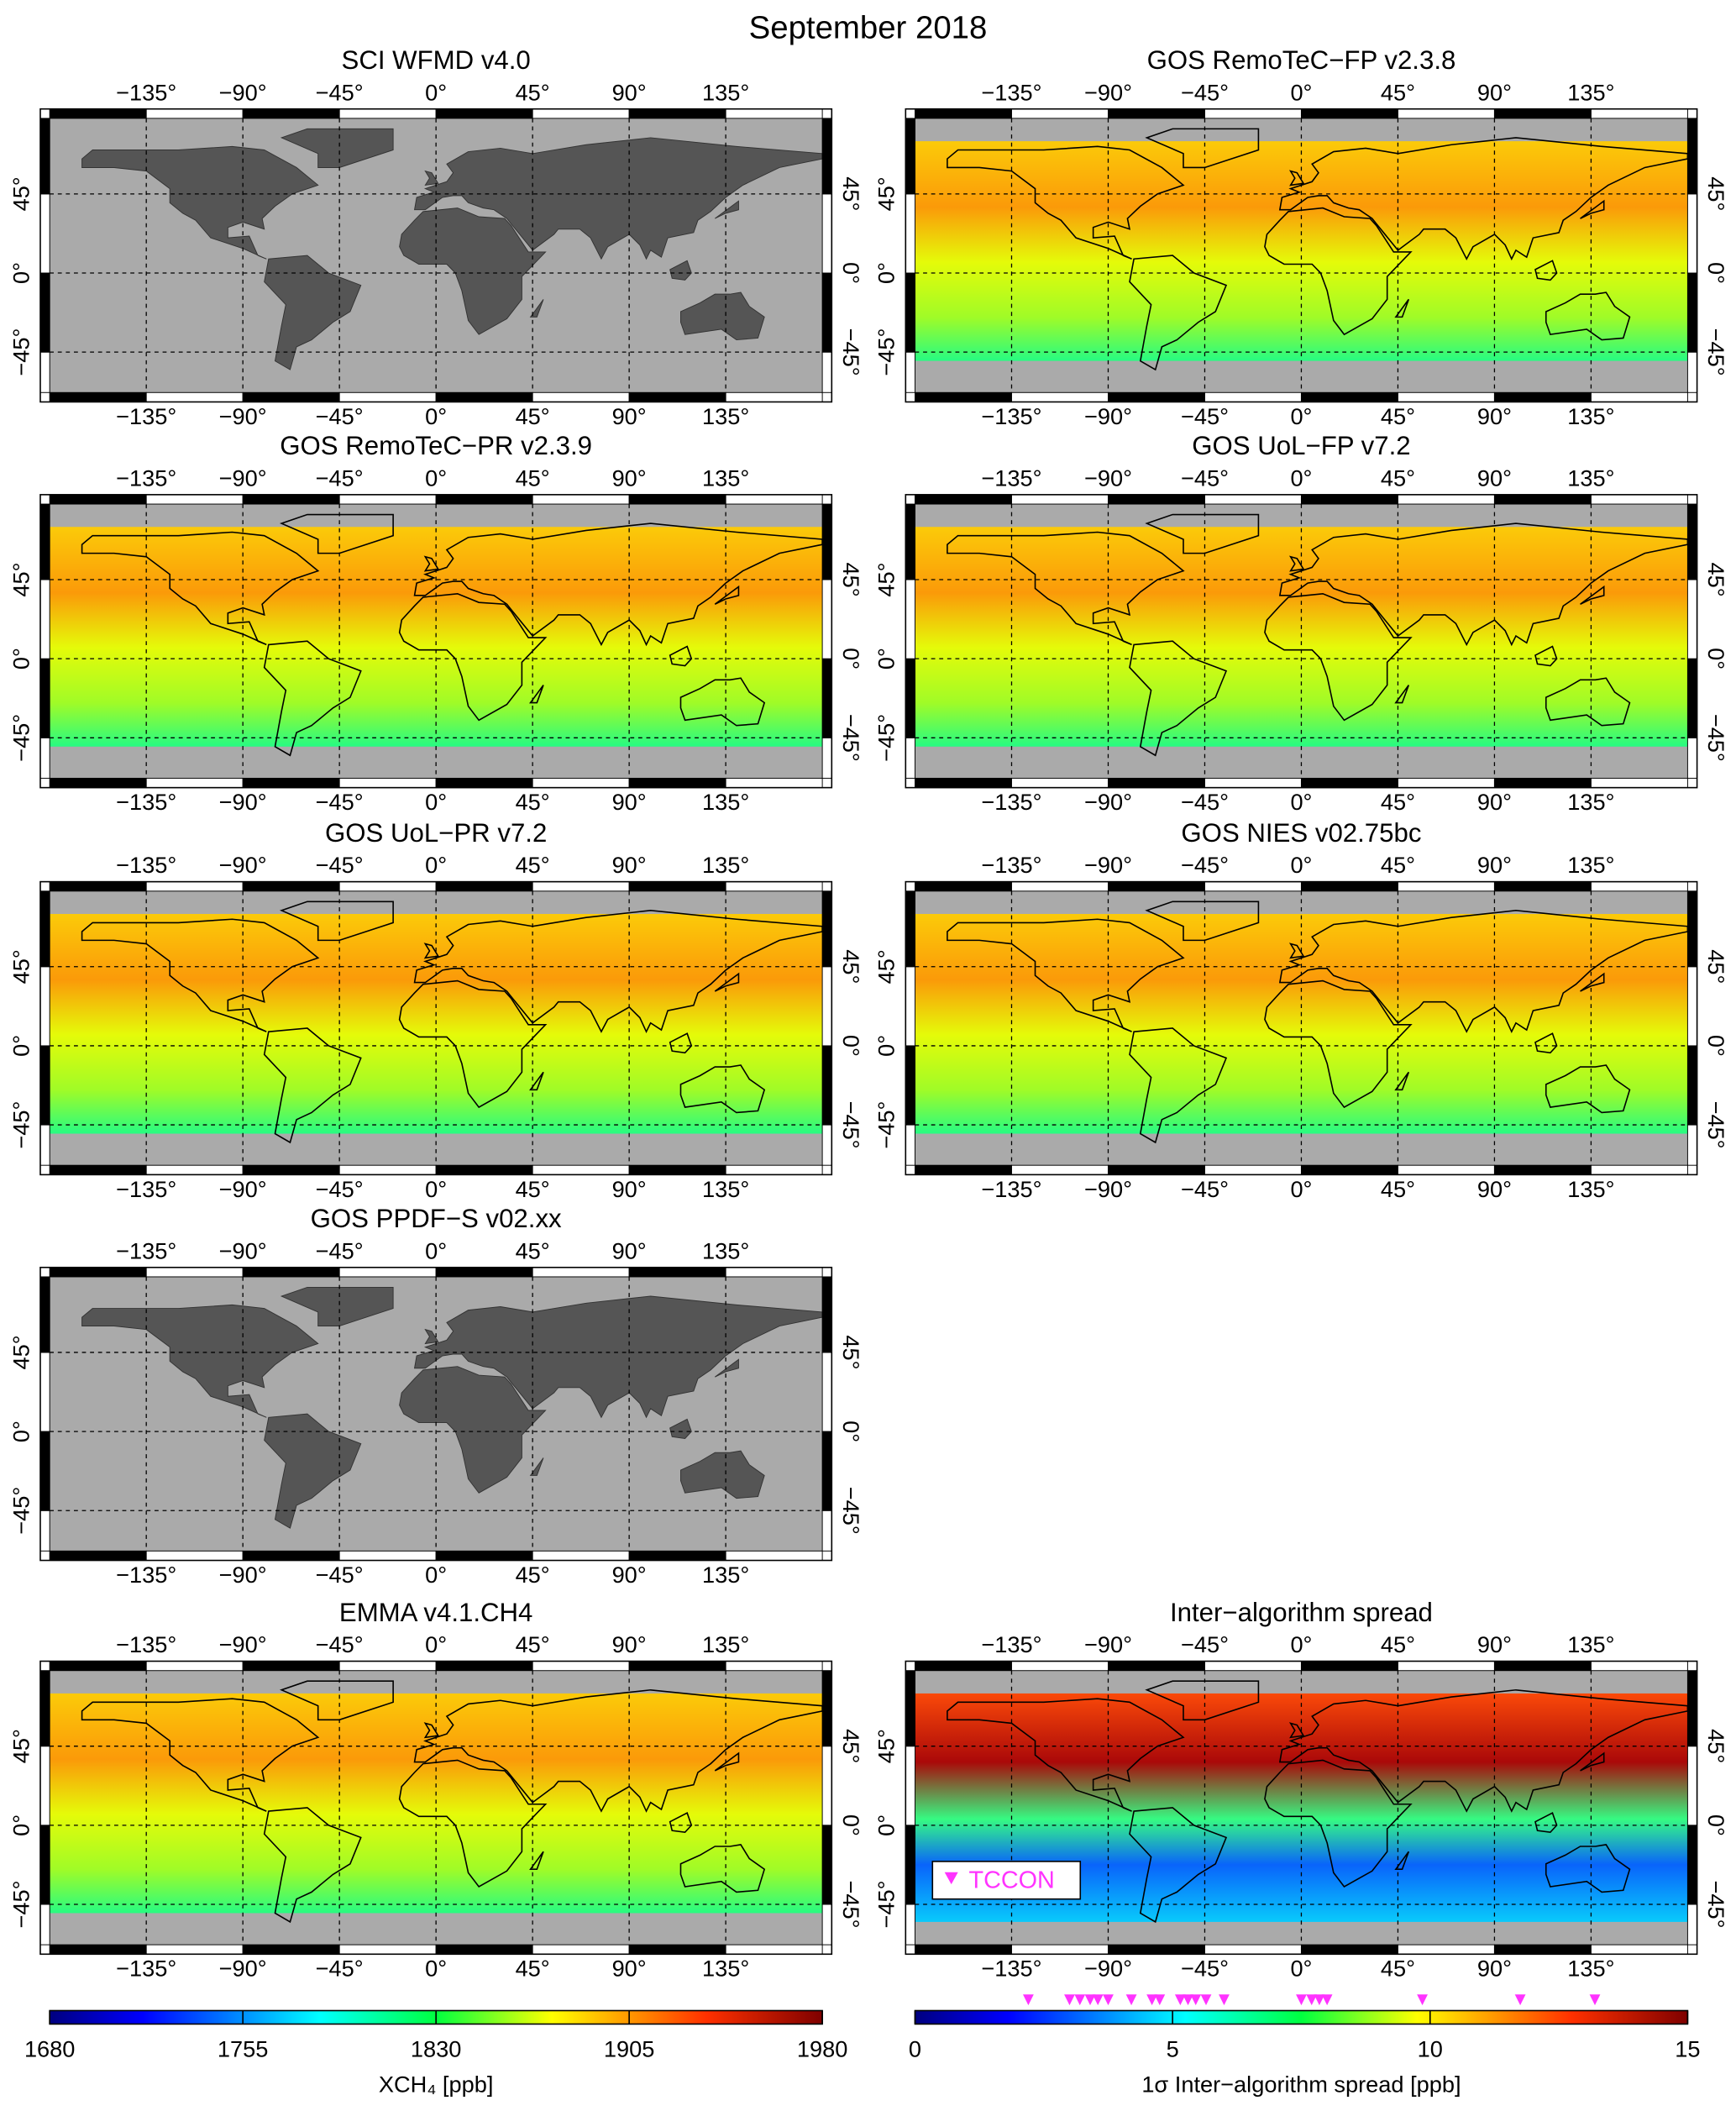  I want to click on colorbar-tick-label: 5, so click(1173, 2049).